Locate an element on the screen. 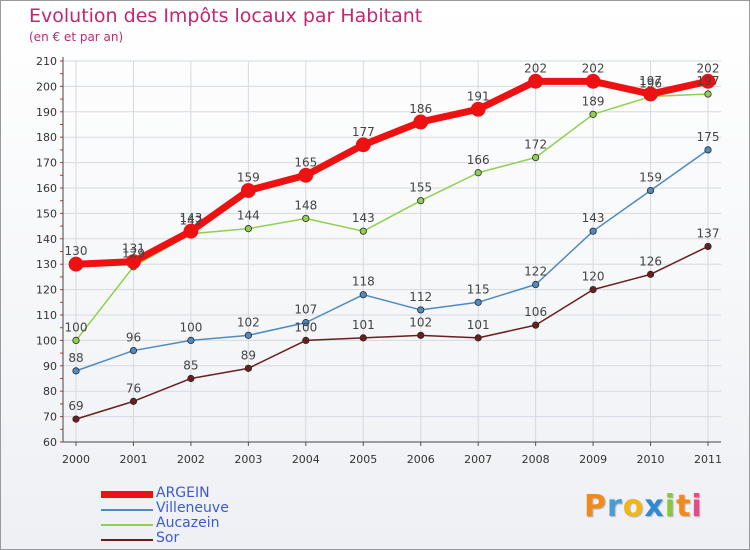 This screenshot has width=750, height=550. x-tick-label: 2006 is located at coordinates (421, 459).